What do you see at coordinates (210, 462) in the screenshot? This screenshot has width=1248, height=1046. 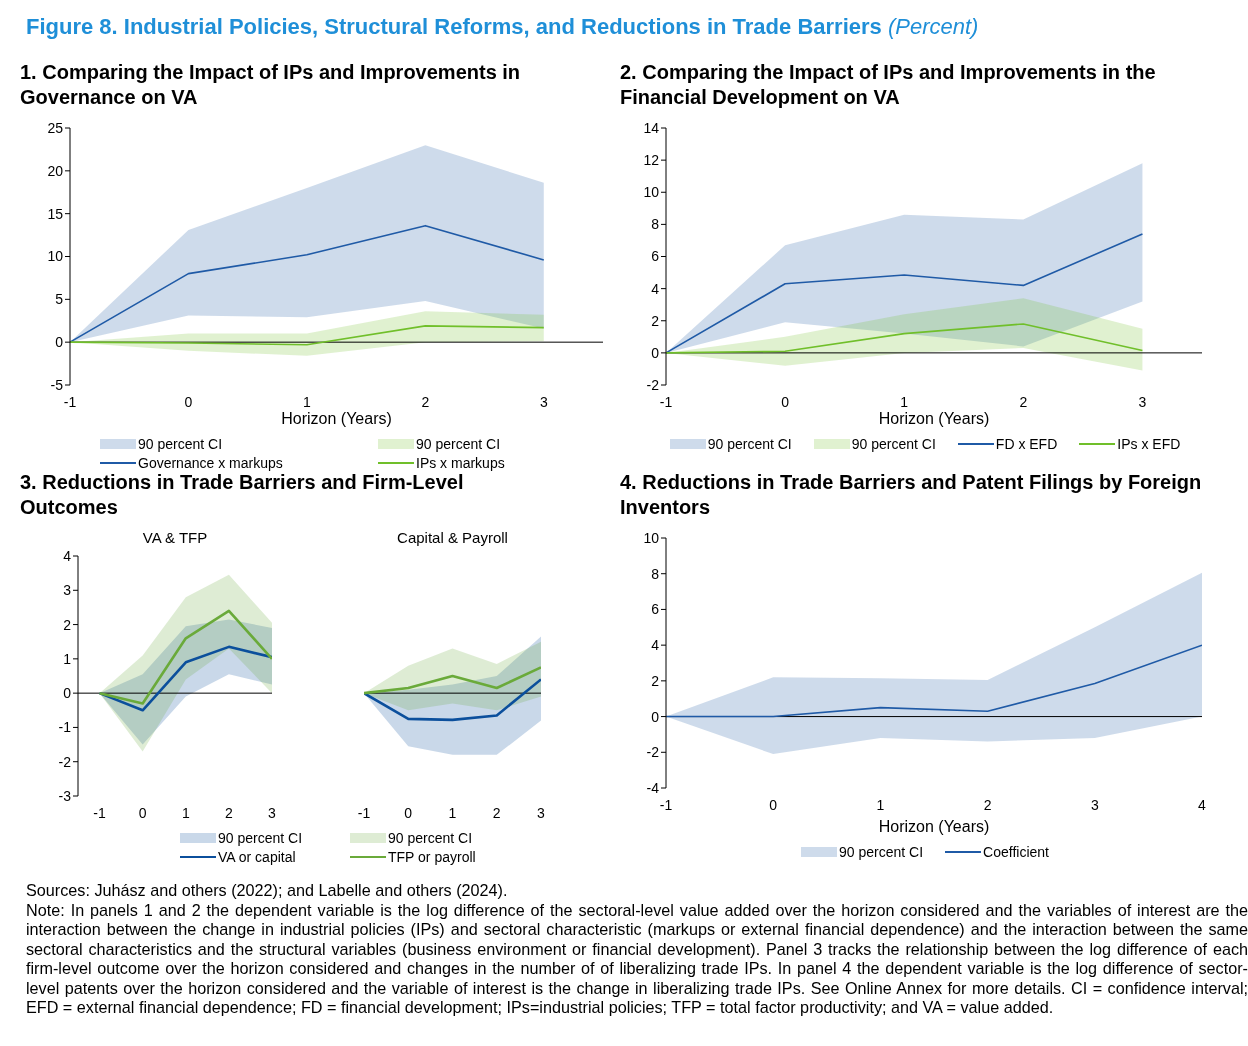 I see `legend-label: Governance x markups` at bounding box center [210, 462].